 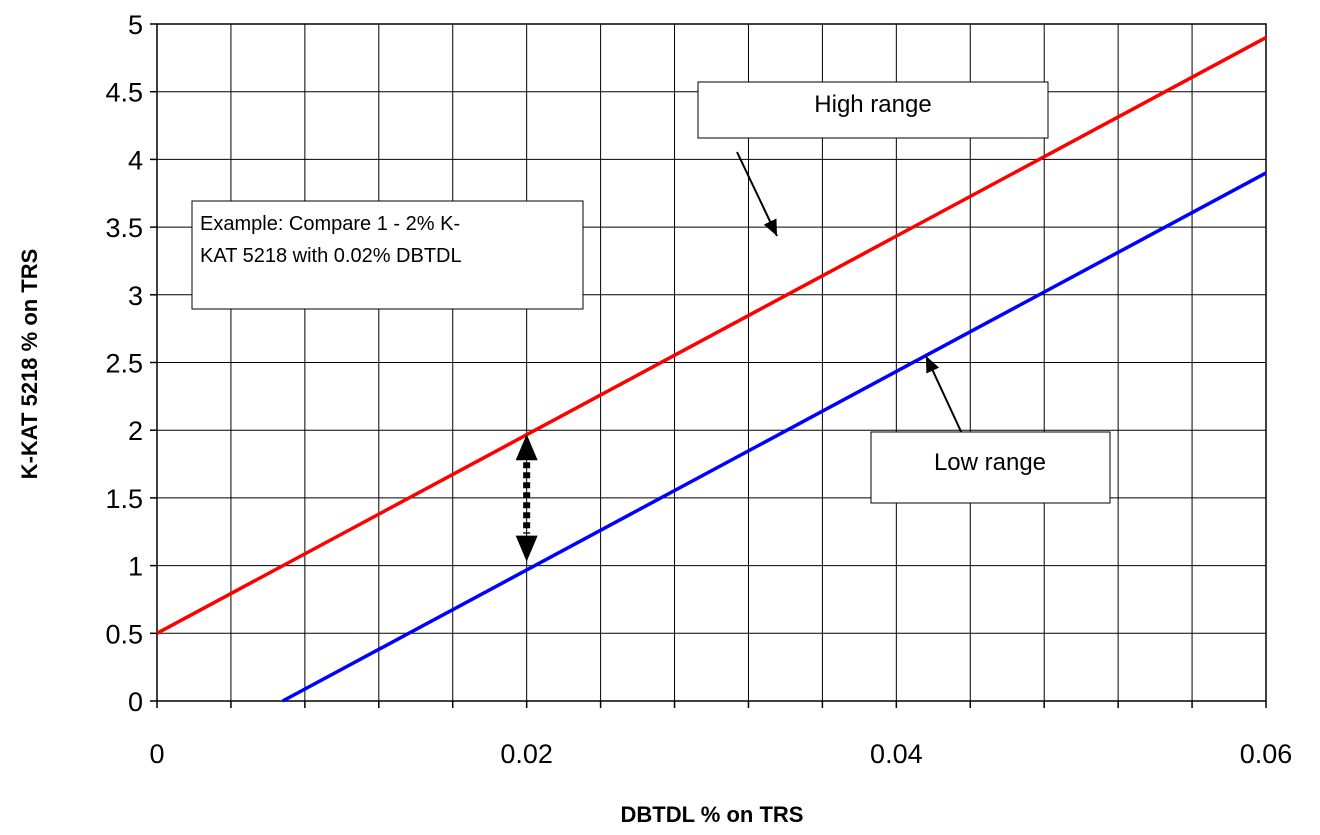 What do you see at coordinates (720, 754) in the screenshot?
I see `x-tick-labels: 0 0.02 0.04 0.06` at bounding box center [720, 754].